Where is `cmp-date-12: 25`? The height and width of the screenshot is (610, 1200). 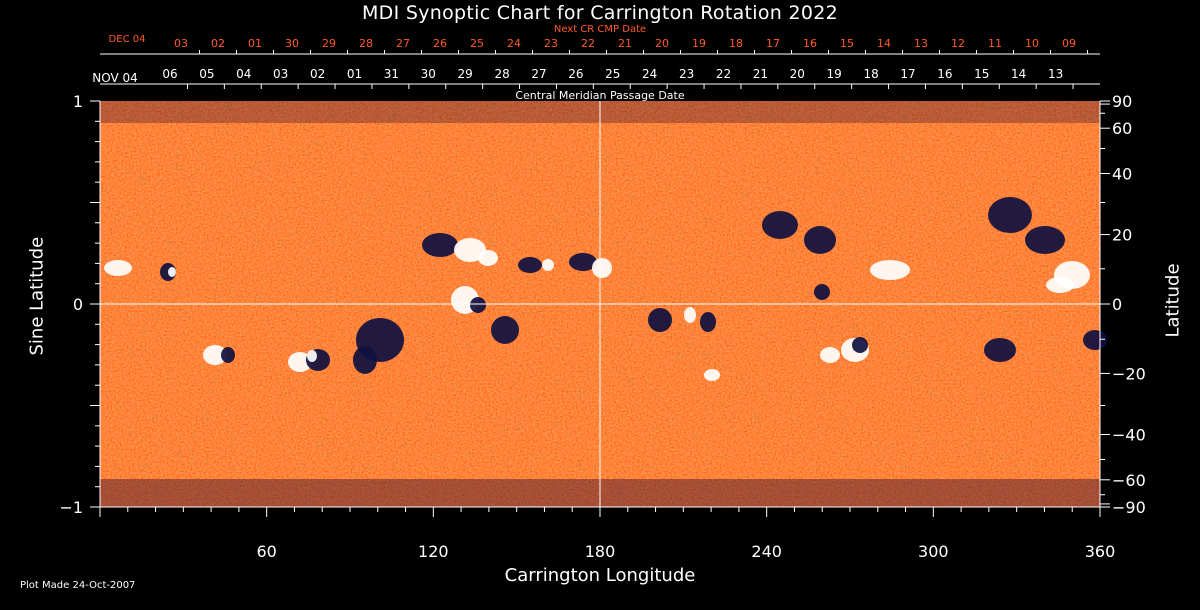
cmp-date-12: 25 is located at coordinates (612, 74).